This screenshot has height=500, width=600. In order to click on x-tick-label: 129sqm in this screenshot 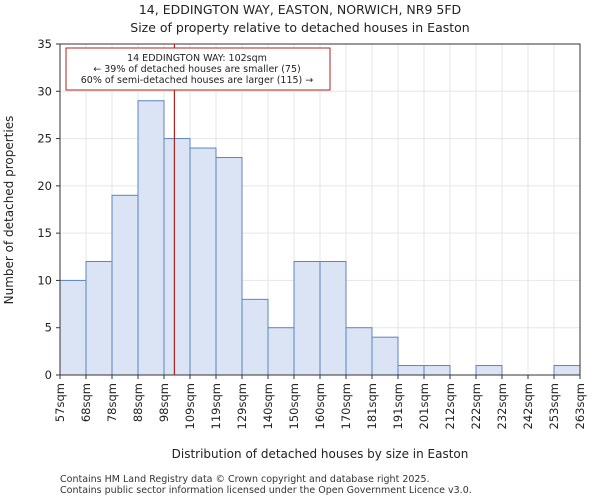, I will do `click(242, 406)`.